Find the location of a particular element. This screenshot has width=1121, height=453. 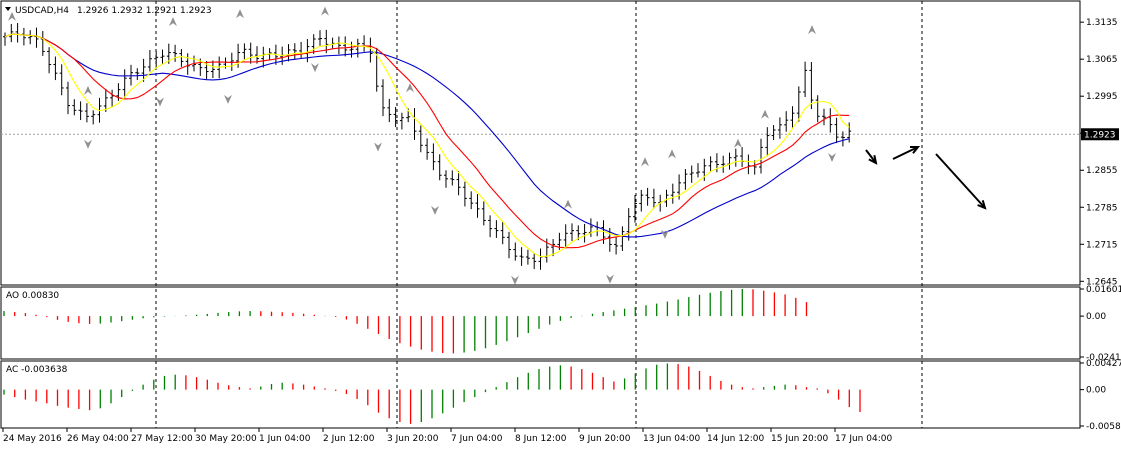

ohlc-label: 1.2926 1.2932 1.2921 1.2923 is located at coordinates (144, 11).